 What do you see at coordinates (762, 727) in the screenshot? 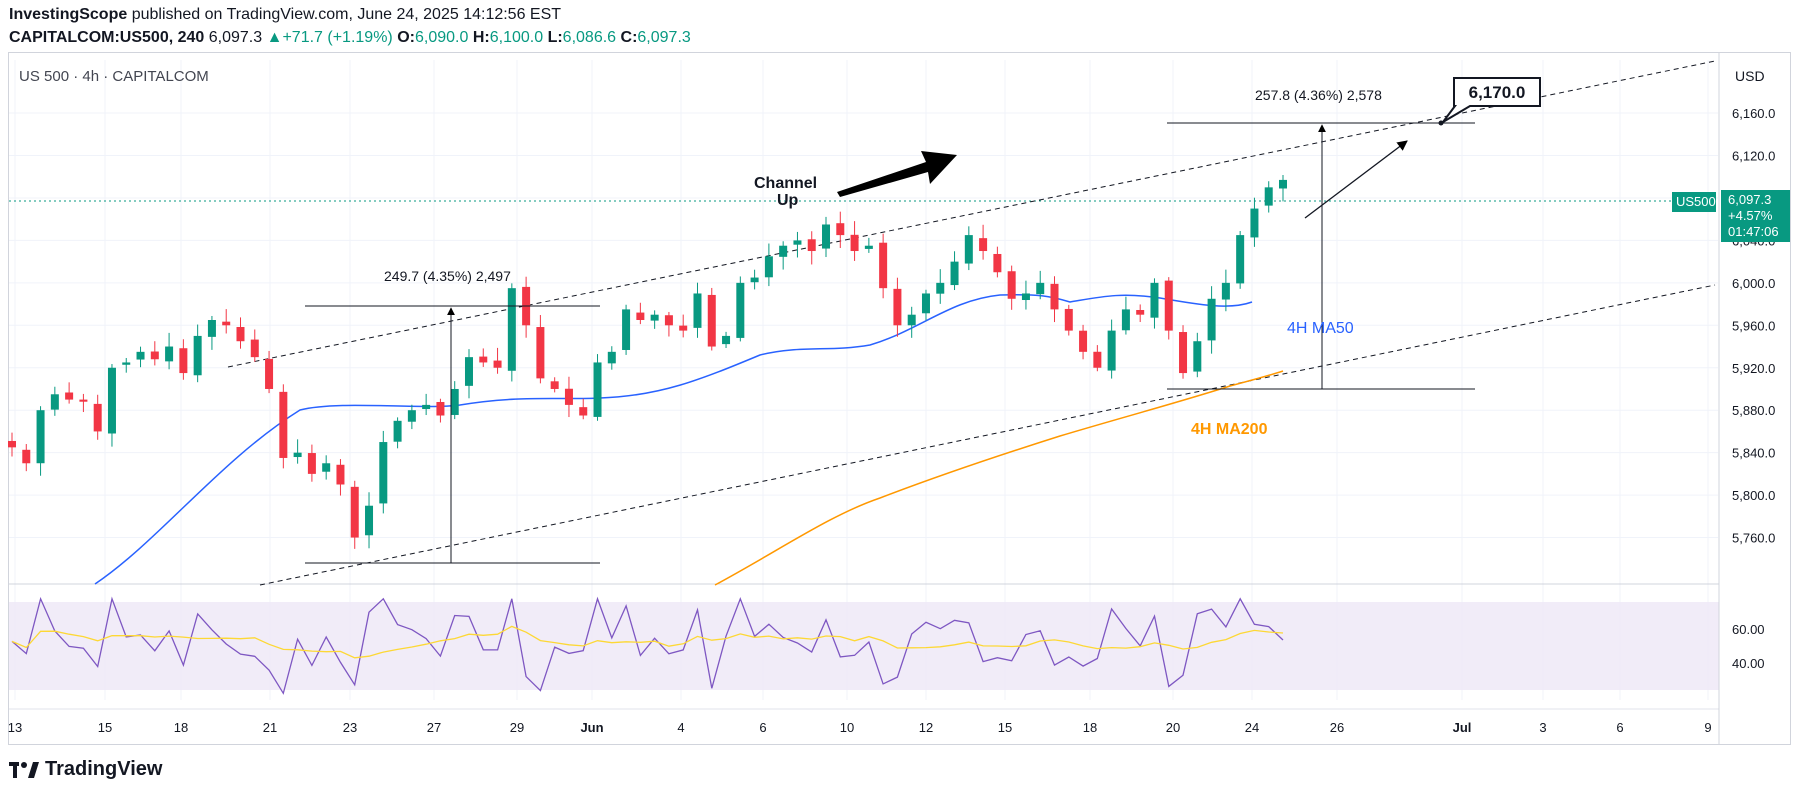
I see `time-tick-label: 6` at bounding box center [762, 727].